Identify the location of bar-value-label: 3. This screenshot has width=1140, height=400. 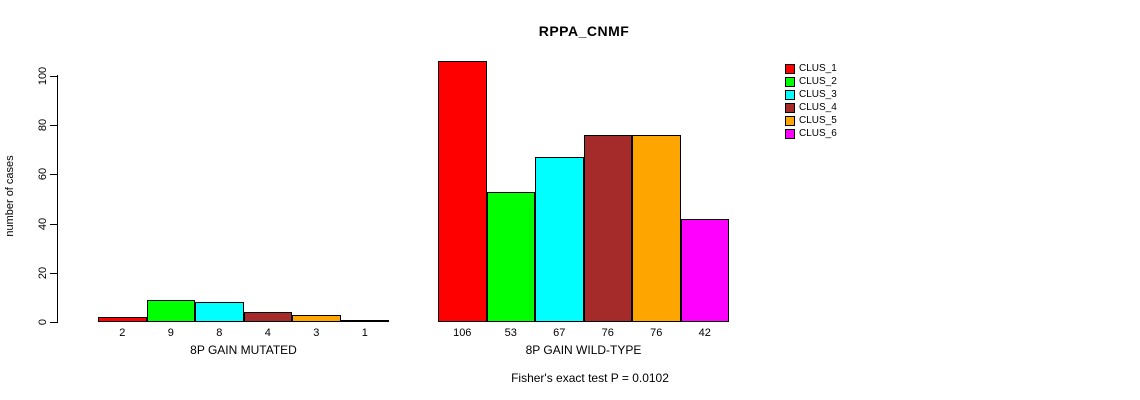
(316, 333).